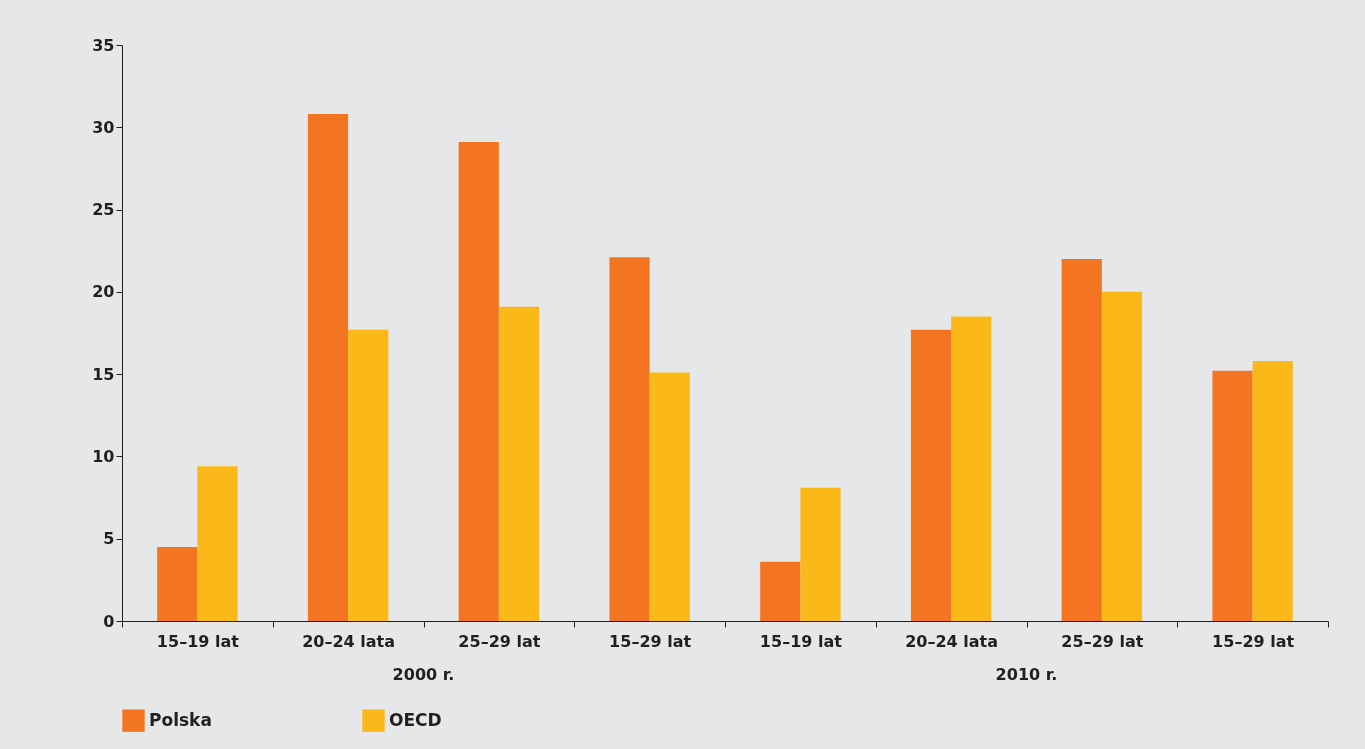 This screenshot has width=1365, height=749. What do you see at coordinates (103, 374) in the screenshot?
I see `y-tick-label: 15` at bounding box center [103, 374].